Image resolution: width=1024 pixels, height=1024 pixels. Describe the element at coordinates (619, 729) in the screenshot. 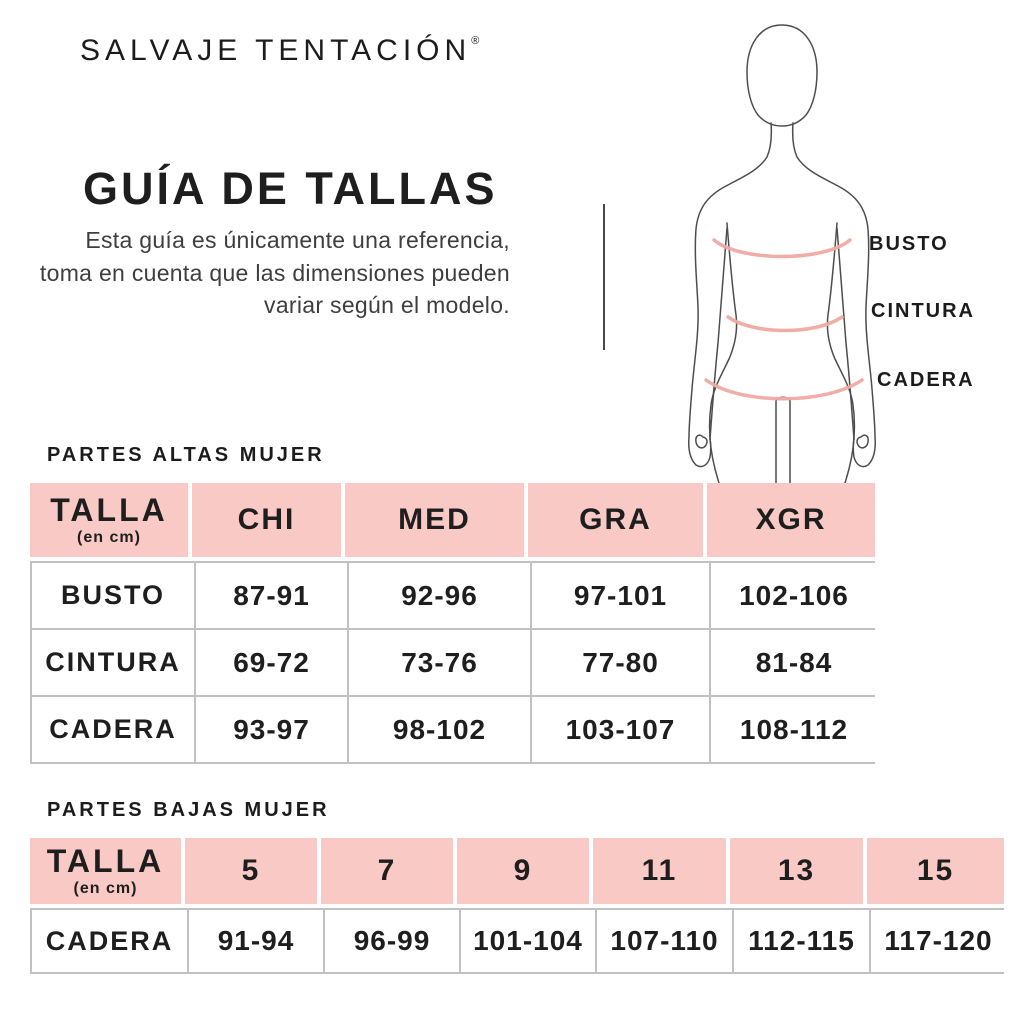

I see `table-cell: 103-107` at that location.